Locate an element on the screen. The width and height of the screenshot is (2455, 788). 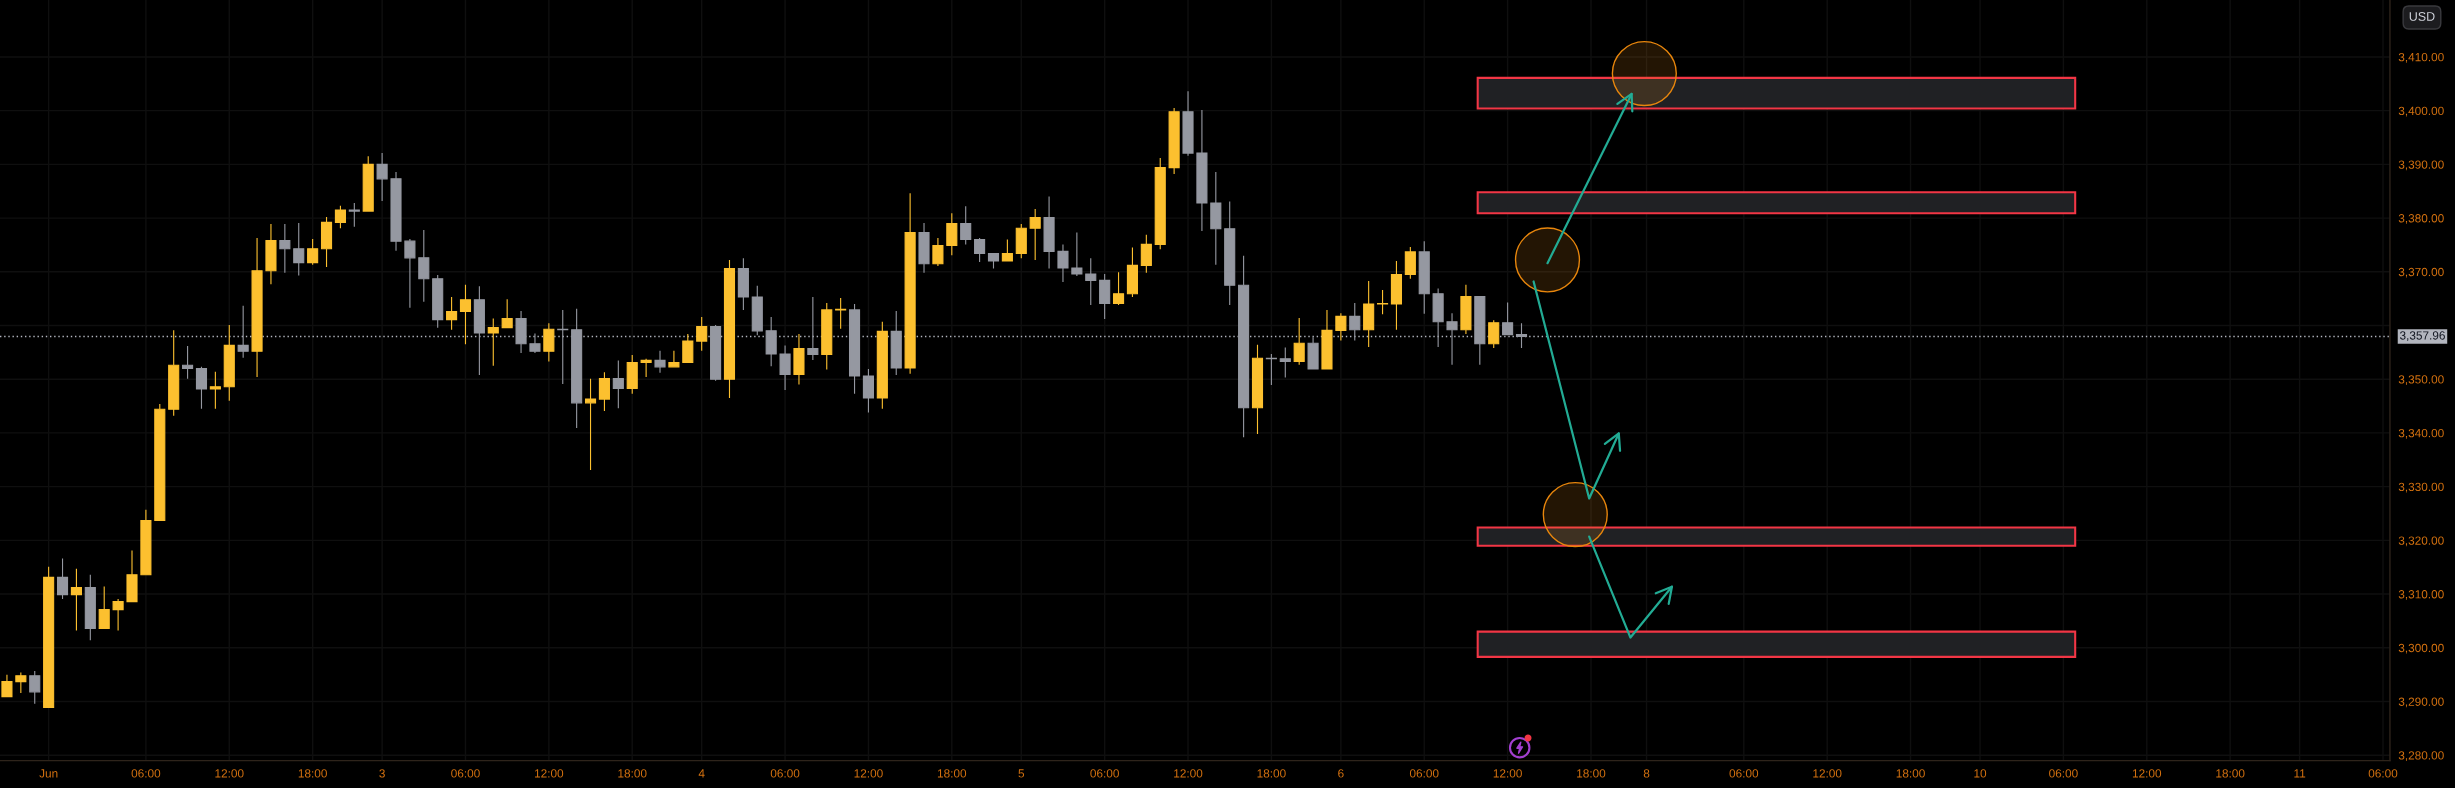
x-tick-label: 10 is located at coordinates (1980, 773).